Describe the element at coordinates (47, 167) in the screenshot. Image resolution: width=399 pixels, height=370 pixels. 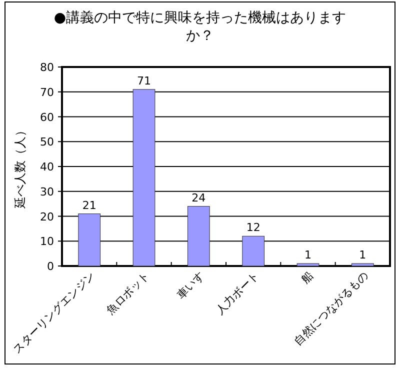
I see `y-tick-label: 40` at that location.